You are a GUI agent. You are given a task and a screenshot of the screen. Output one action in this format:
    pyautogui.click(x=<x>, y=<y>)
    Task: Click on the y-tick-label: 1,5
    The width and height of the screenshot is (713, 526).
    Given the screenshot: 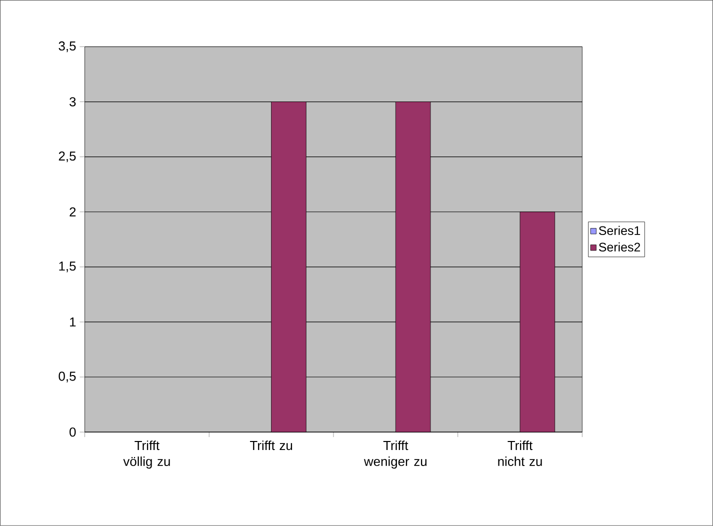 What is the action you would take?
    pyautogui.click(x=67, y=267)
    